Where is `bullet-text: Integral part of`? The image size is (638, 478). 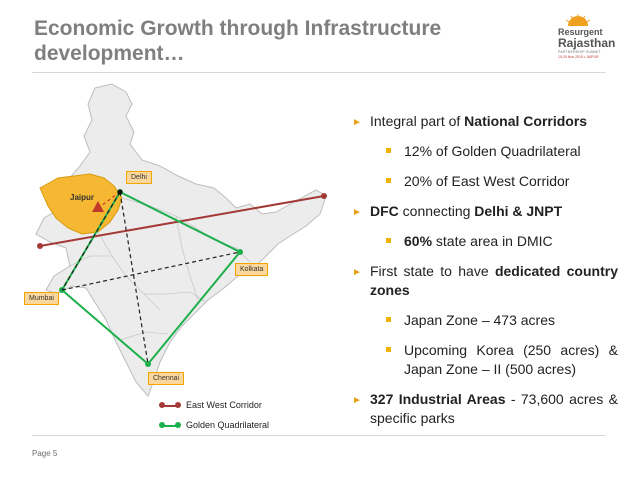
bullet-text: Integral part of is located at coordinates (417, 121).